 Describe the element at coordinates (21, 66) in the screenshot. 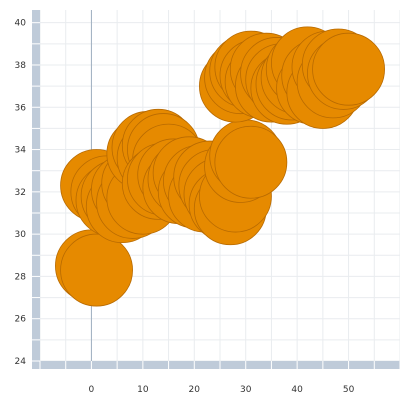

I see `y-tick-label: 38` at that location.